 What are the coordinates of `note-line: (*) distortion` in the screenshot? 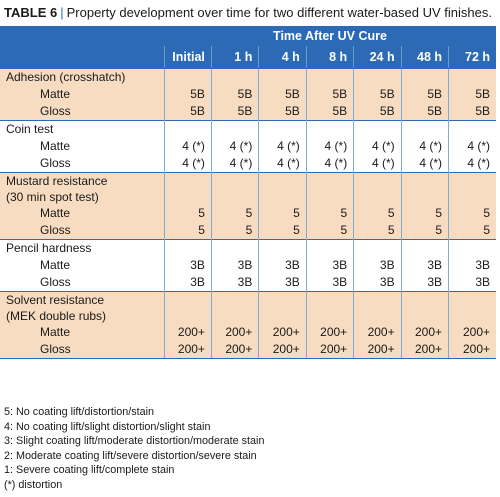 It's located at (33, 484).